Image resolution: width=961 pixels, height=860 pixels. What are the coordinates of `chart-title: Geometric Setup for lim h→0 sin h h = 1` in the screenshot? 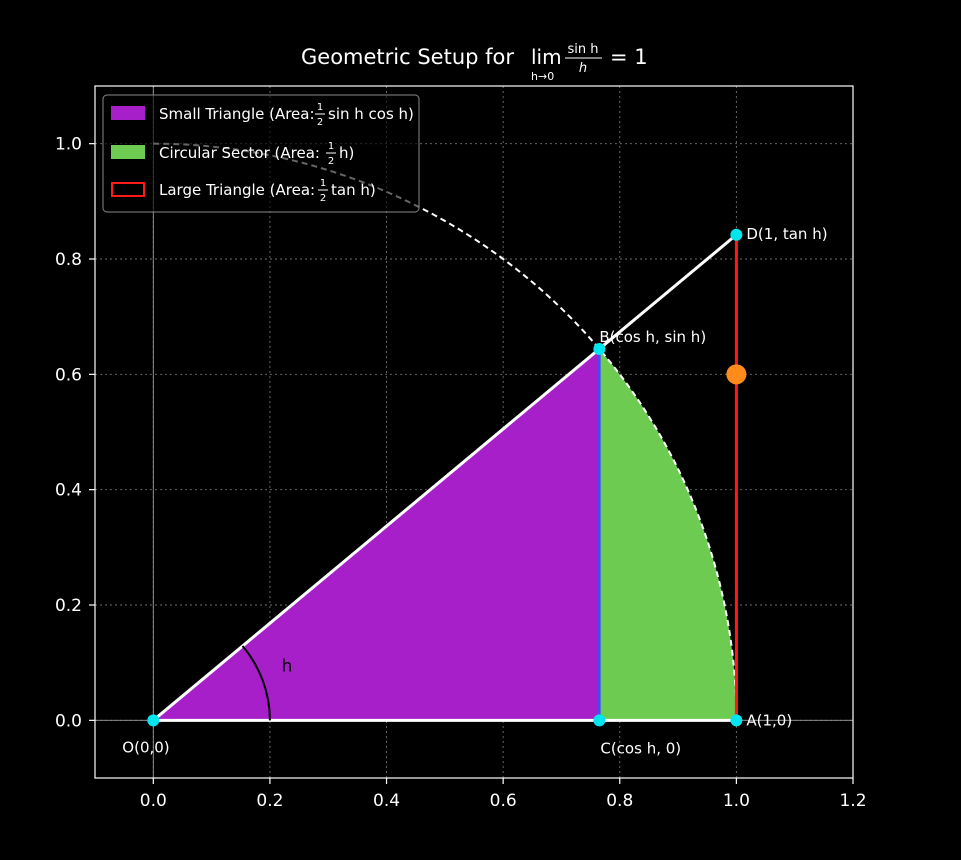 It's located at (474, 62).